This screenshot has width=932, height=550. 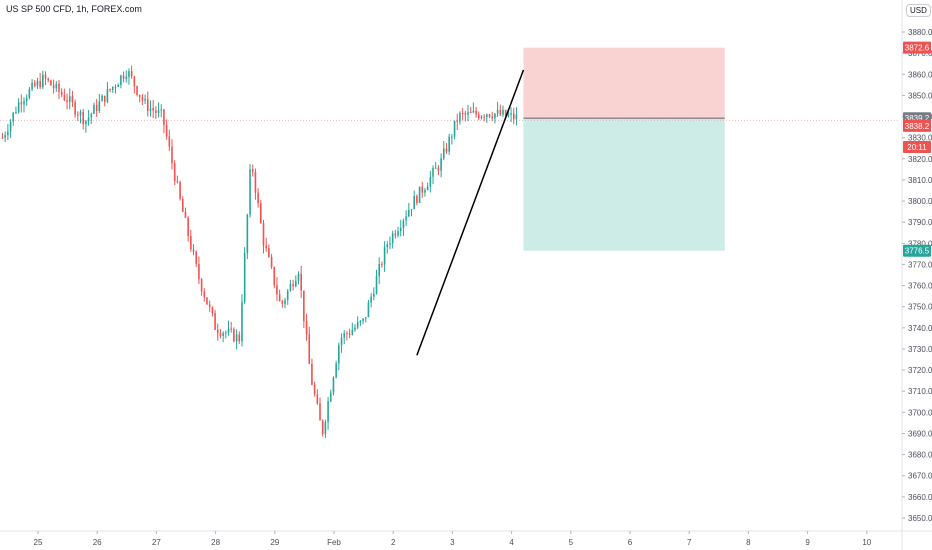 What do you see at coordinates (920, 370) in the screenshot?
I see `y-tick-label: 3720.0` at bounding box center [920, 370].